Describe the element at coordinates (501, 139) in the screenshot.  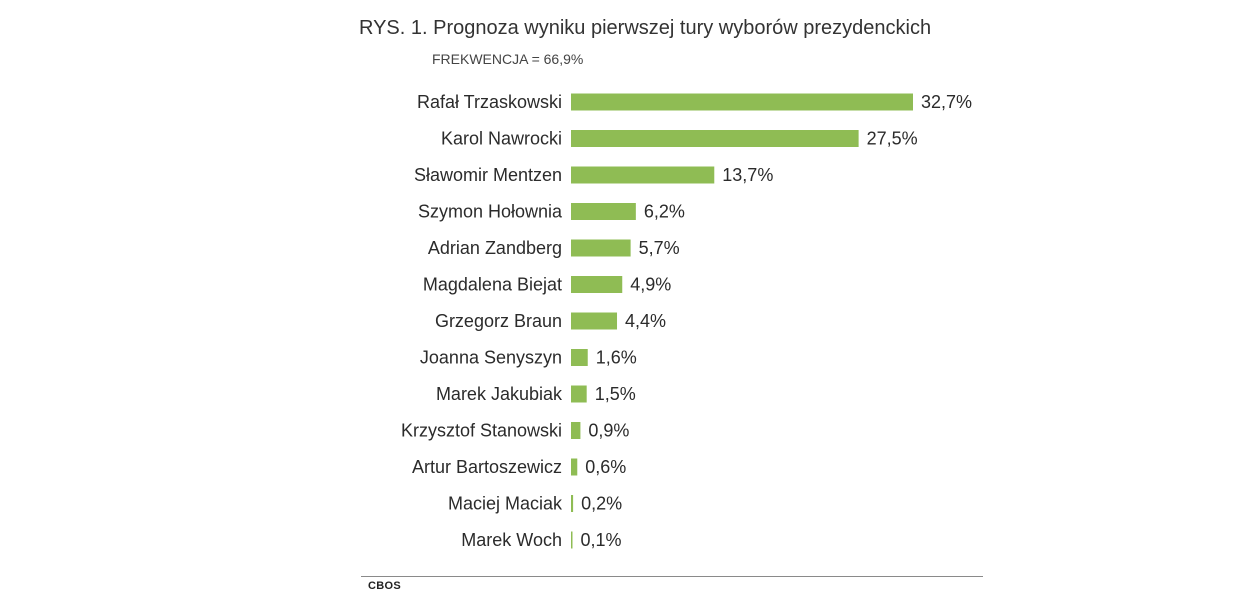
I see `category-label: Karol Nawrocki` at that location.